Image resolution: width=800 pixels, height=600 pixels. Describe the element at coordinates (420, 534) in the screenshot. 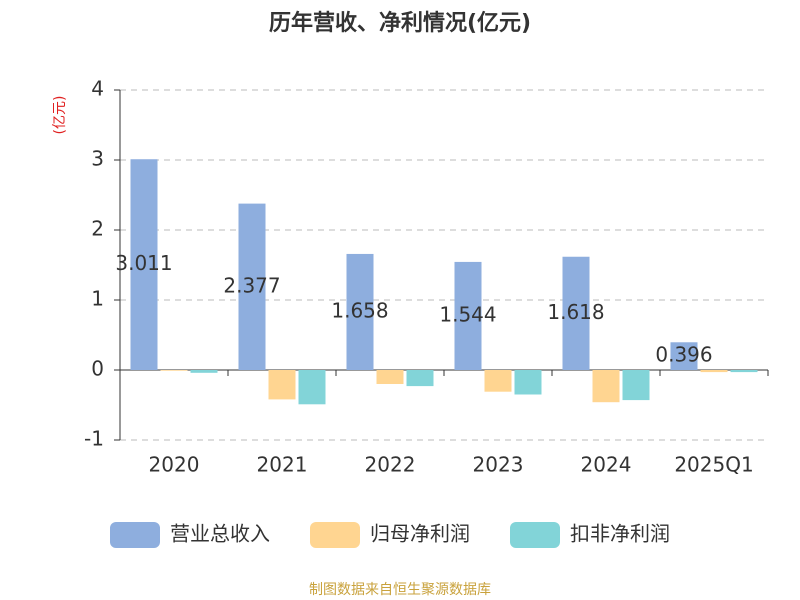

I see `legend-label: 归母净利润` at that location.